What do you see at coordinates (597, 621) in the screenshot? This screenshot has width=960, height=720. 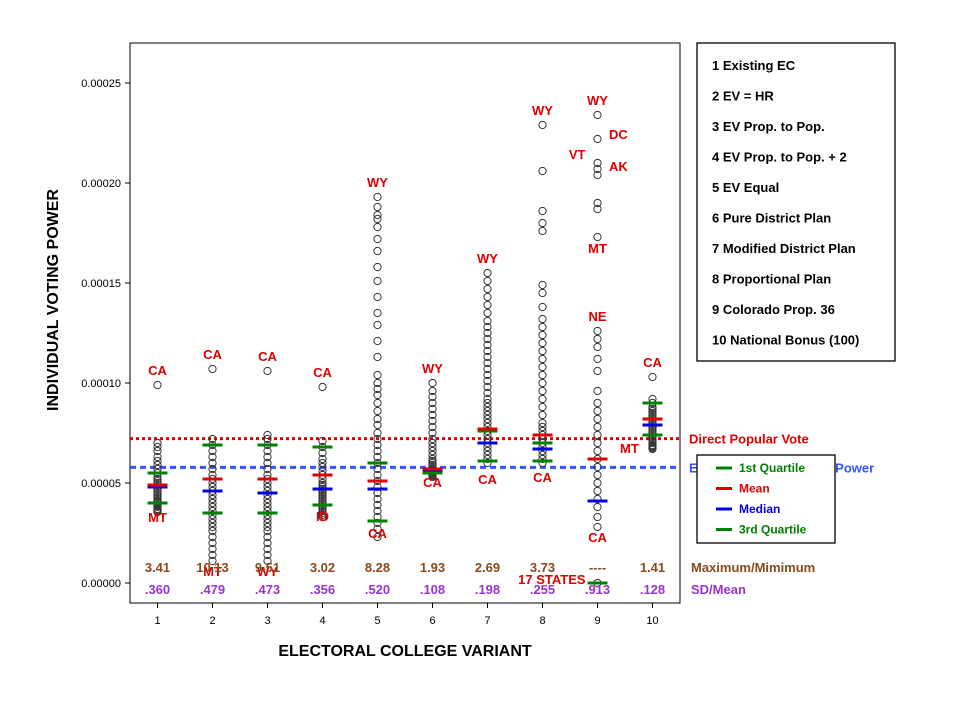 I see `x-tick-label: 9` at bounding box center [597, 621].